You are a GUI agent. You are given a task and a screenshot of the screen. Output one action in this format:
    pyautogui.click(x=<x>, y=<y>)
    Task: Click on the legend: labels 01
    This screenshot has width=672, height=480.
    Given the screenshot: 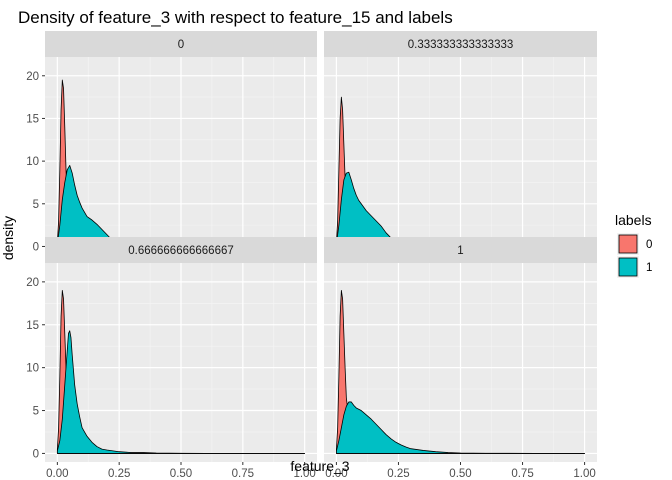 What is the action you would take?
    pyautogui.click(x=633, y=245)
    